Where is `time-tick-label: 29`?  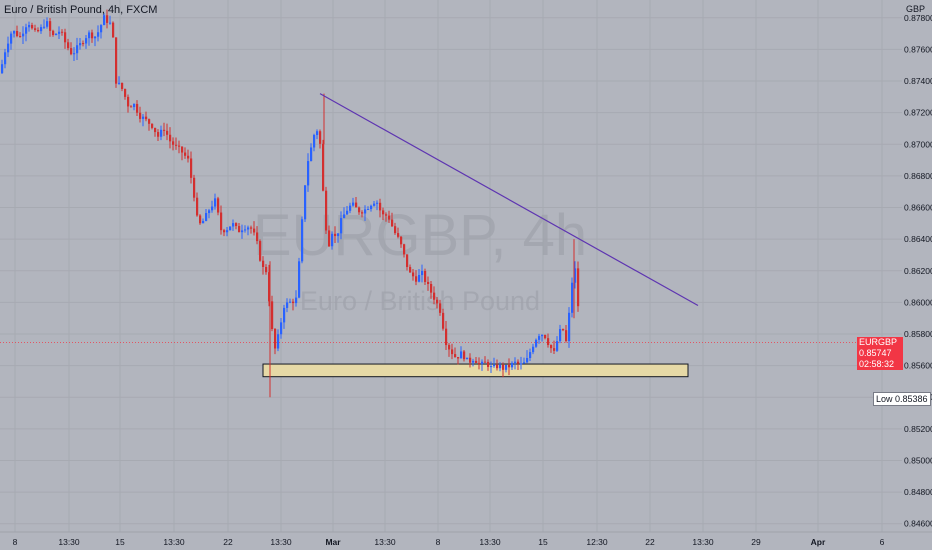
time-tick-label: 29 is located at coordinates (756, 542).